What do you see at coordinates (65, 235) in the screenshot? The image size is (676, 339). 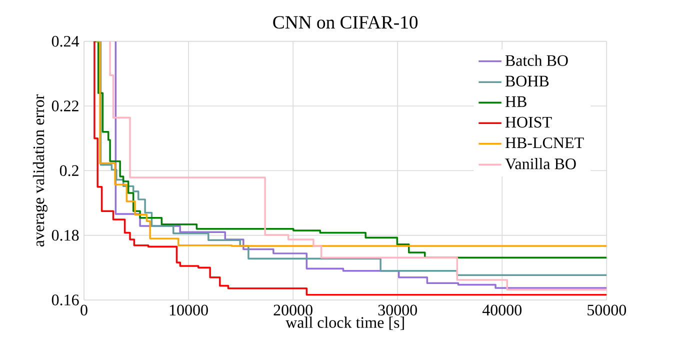 I see `y-tick-label: 0.18` at bounding box center [65, 235].